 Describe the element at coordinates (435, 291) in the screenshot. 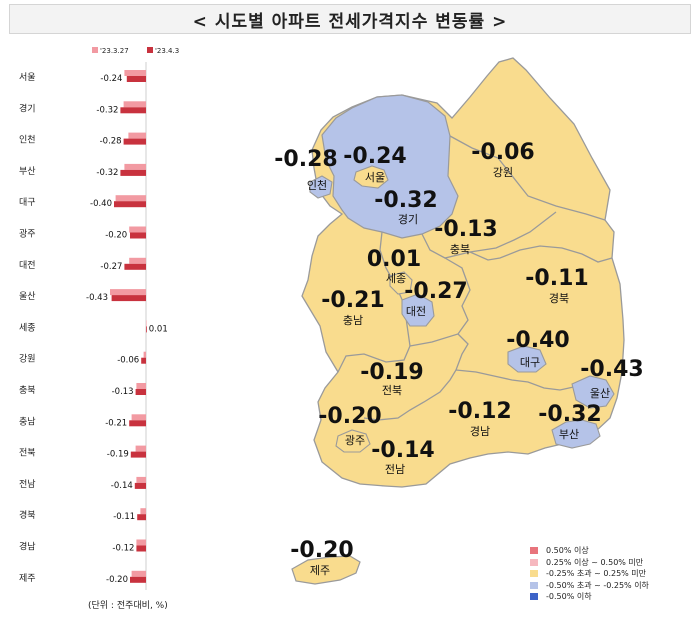

I see `map-value-daejeon: -0.27` at that location.